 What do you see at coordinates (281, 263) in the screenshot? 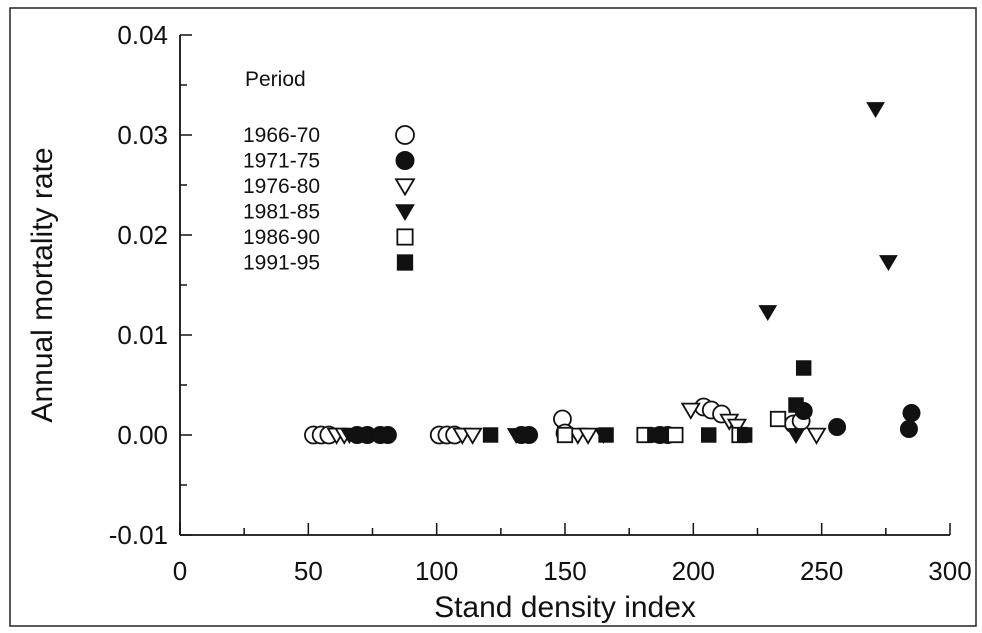
I see `legend-label: 1991-95` at bounding box center [281, 263].